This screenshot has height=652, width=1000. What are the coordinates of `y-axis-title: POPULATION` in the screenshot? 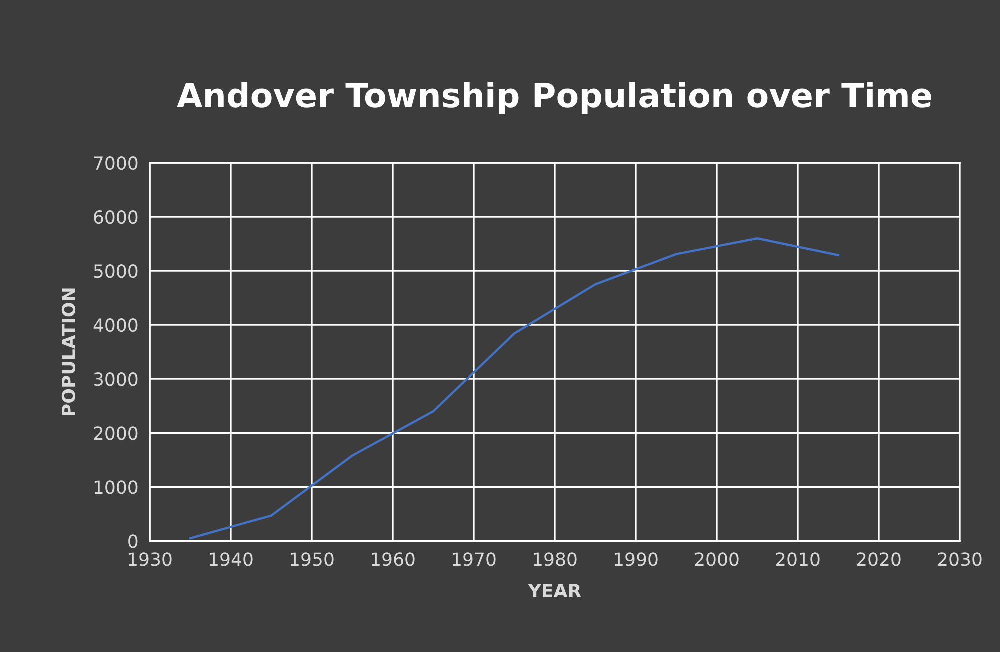 It's located at (69, 352).